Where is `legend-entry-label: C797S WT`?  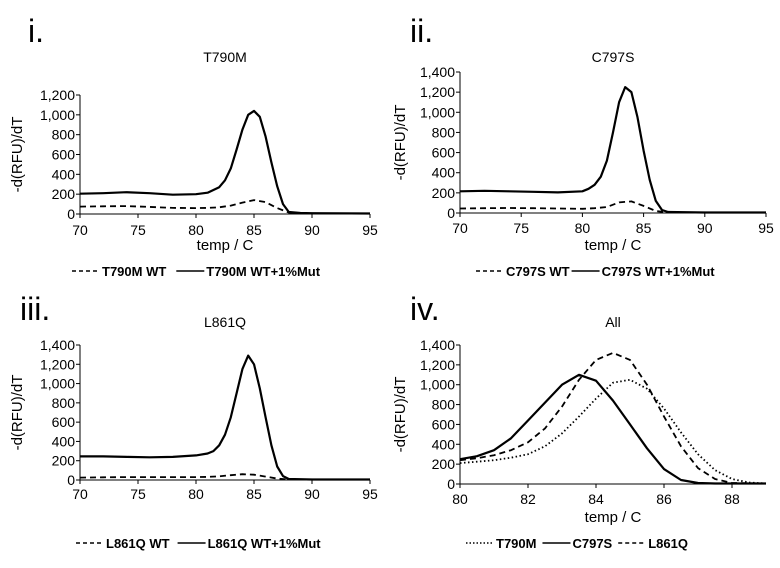
legend-entry-label: C797S WT is located at coordinates (538, 271).